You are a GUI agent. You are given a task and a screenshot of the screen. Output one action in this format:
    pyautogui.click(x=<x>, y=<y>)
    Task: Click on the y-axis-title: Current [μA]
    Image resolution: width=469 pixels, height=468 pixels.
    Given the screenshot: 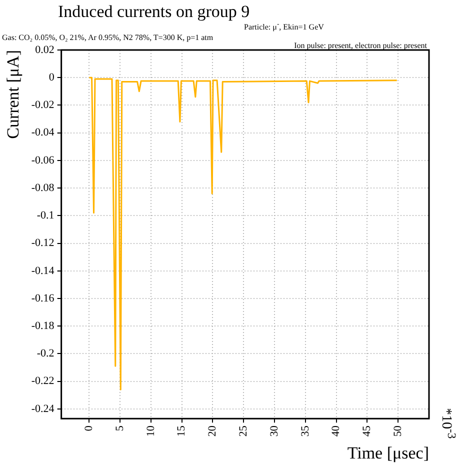 What is the action you would take?
    pyautogui.click(x=13, y=94)
    